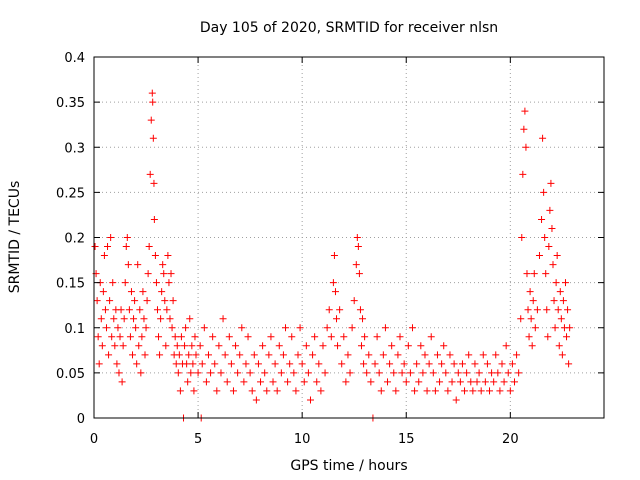 The width and height of the screenshot is (640, 480). What do you see at coordinates (406, 439) in the screenshot?
I see `x-tick-label: 15` at bounding box center [406, 439].